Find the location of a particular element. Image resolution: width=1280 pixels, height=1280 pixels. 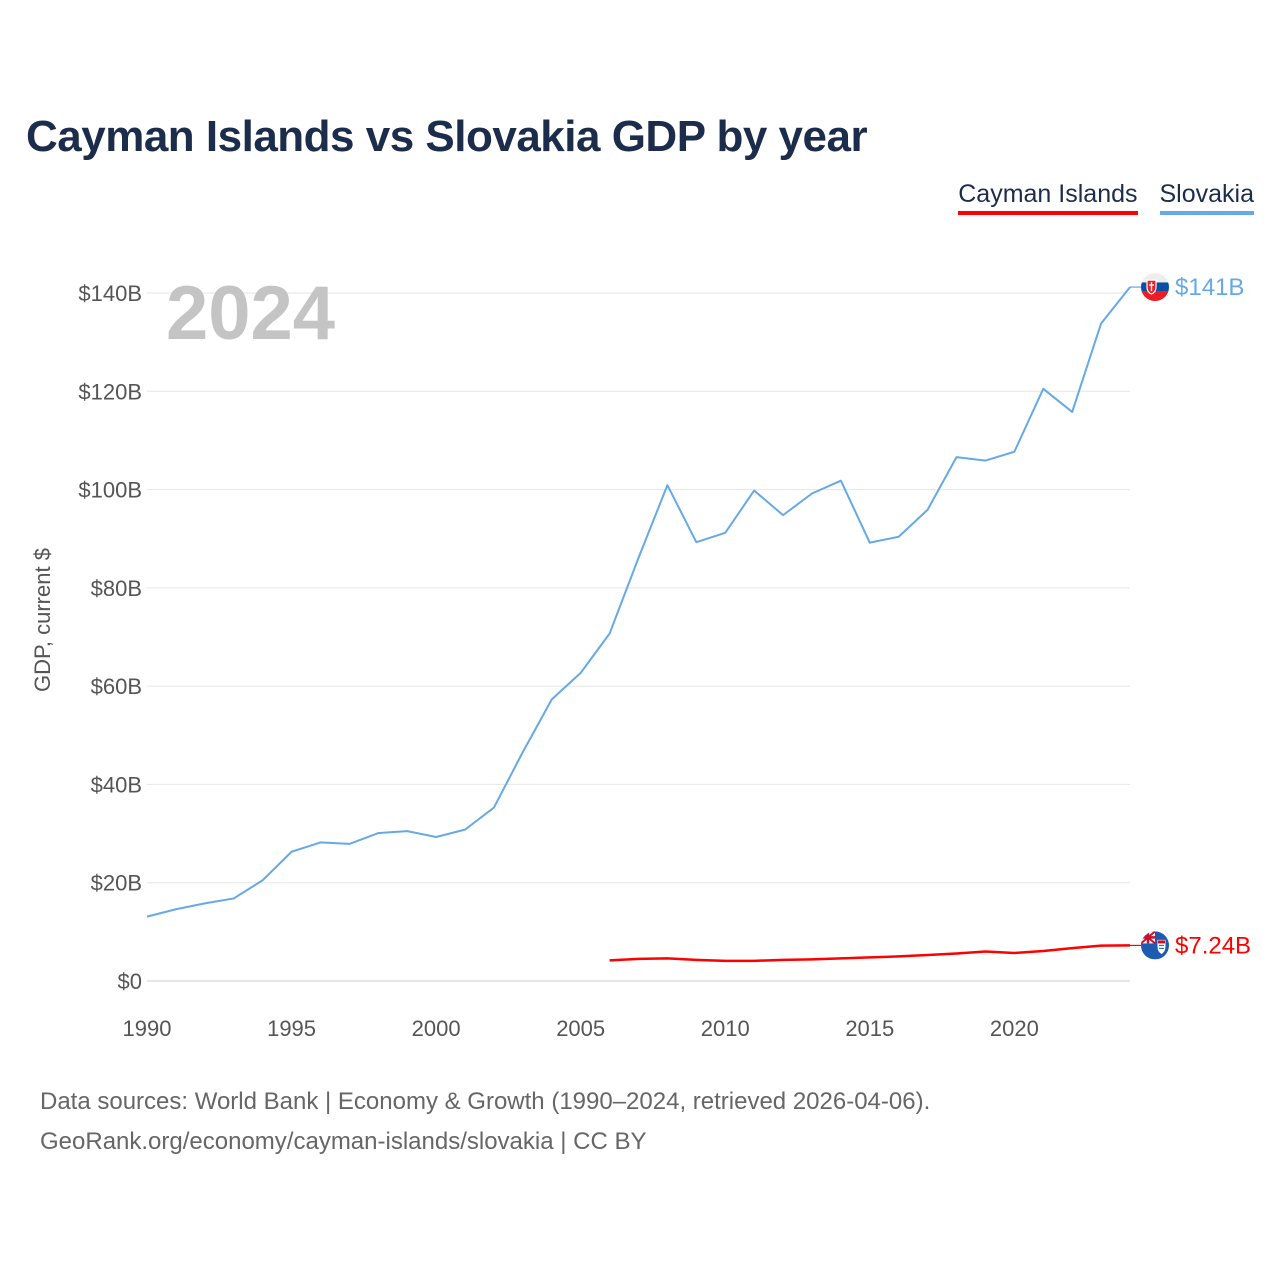

y-tick-label: $100B is located at coordinates (110, 490).